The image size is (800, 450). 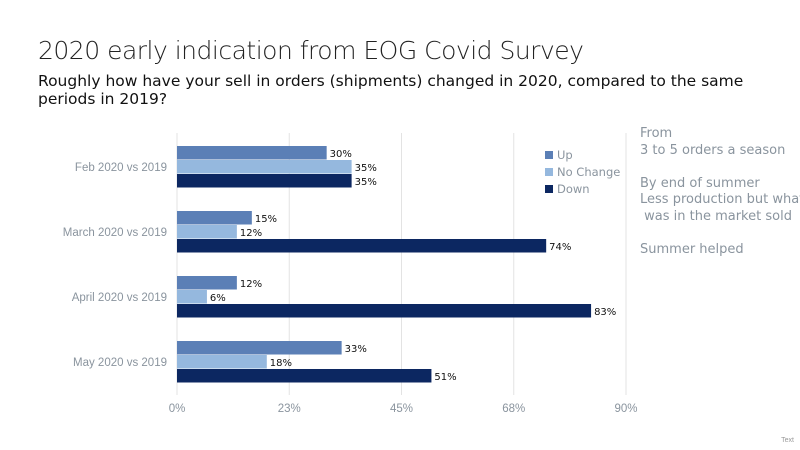 I want to click on legend-label: No Change, so click(x=589, y=171).